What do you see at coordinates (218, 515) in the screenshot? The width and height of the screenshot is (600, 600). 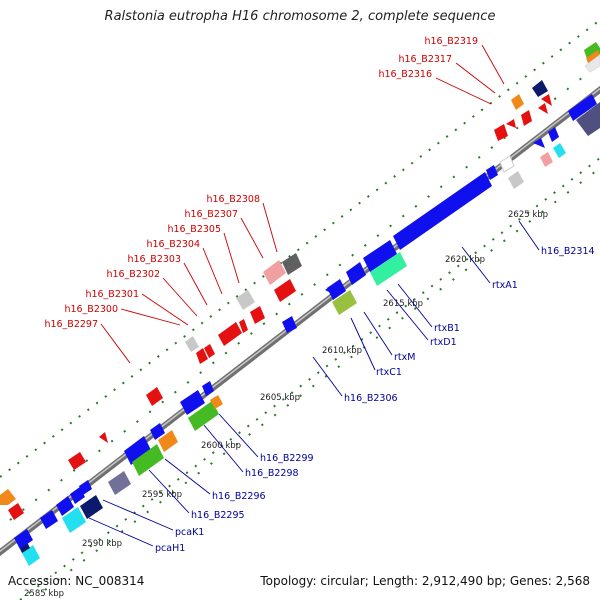 I see `gene-label: h16_B2295` at bounding box center [218, 515].